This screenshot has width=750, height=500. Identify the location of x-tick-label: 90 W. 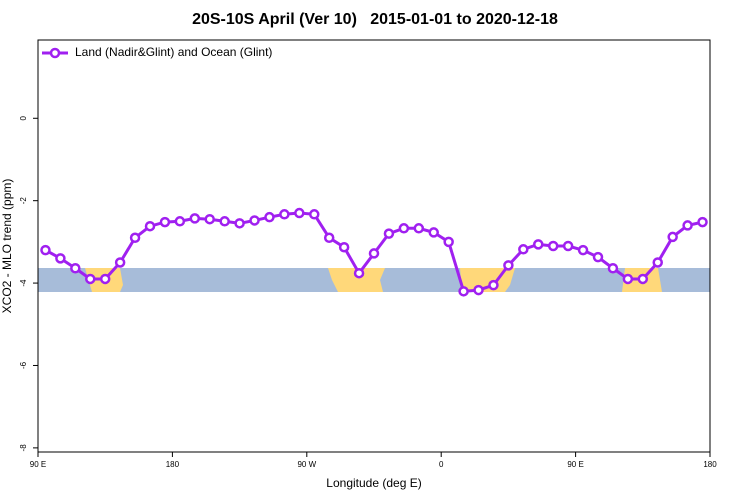
(306, 464).